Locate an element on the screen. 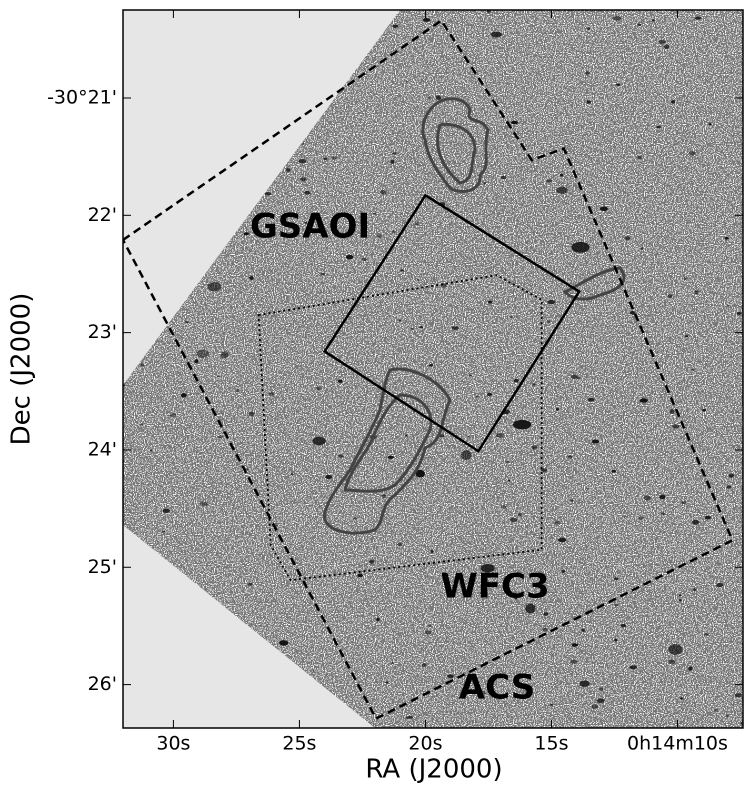  x-tick-label: 15s is located at coordinates (551, 744).